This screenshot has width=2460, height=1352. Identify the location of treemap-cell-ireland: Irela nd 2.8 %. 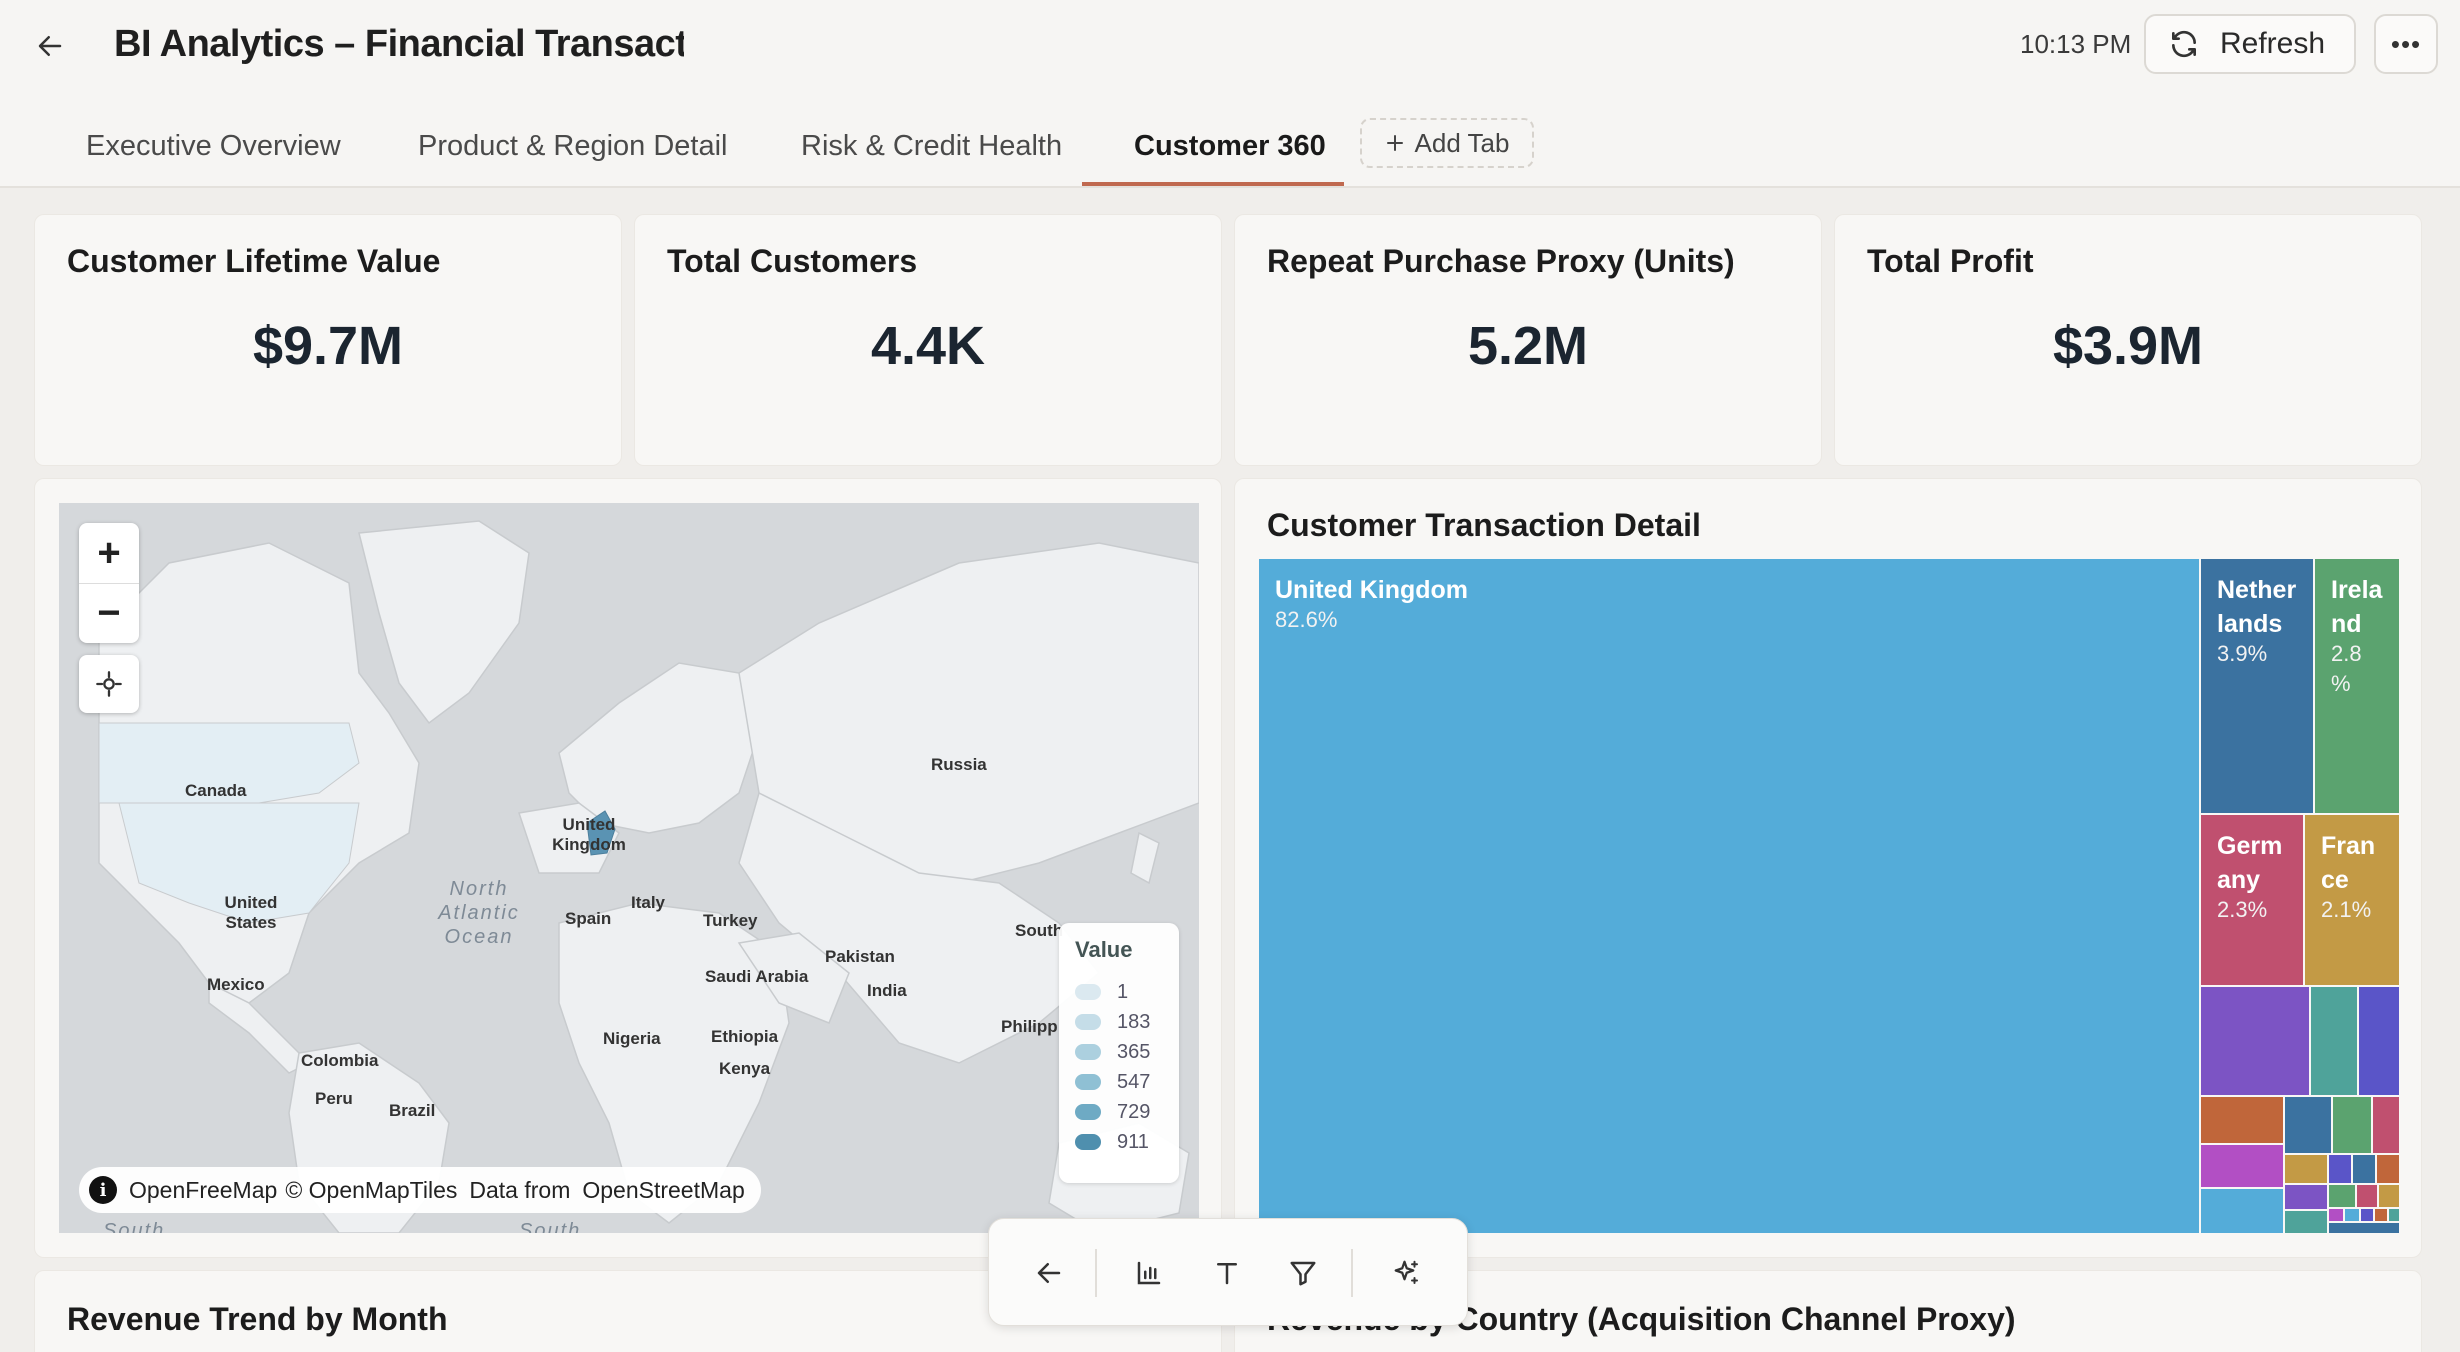
(2357, 686).